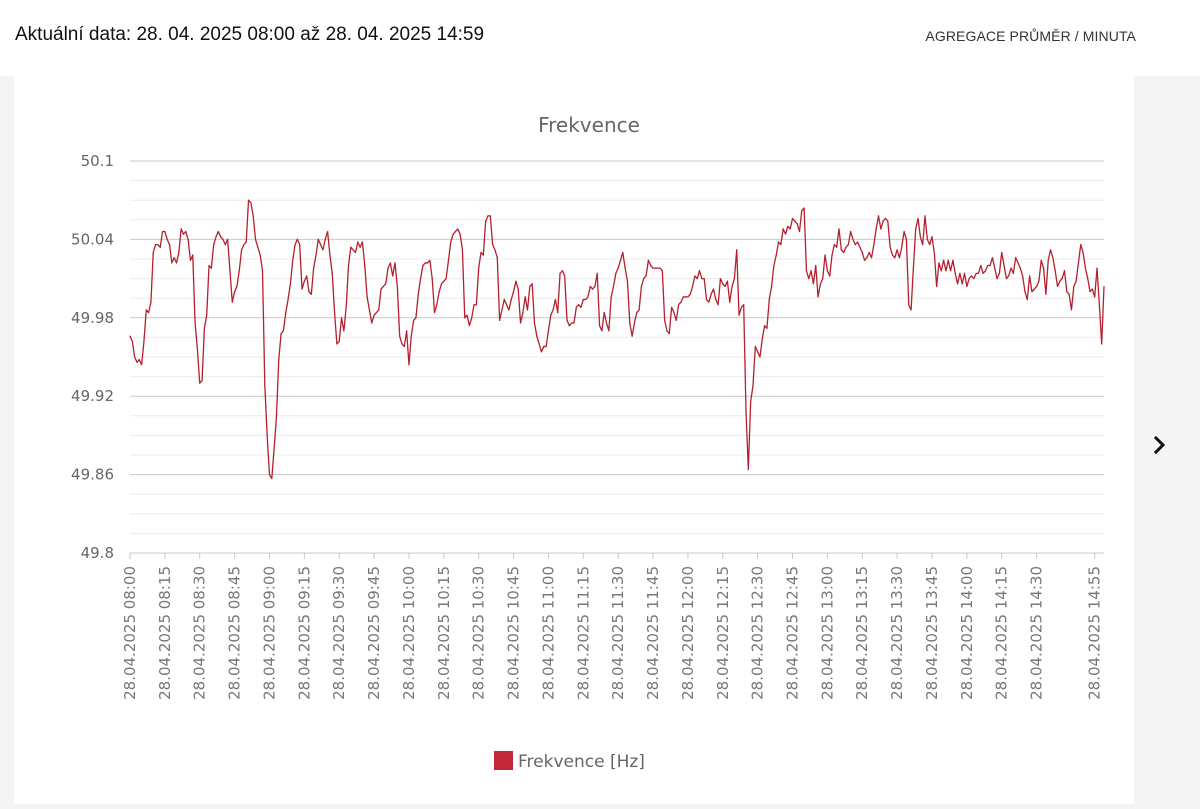  Describe the element at coordinates (1161, 445) in the screenshot. I see `next-page-arrow` at that location.